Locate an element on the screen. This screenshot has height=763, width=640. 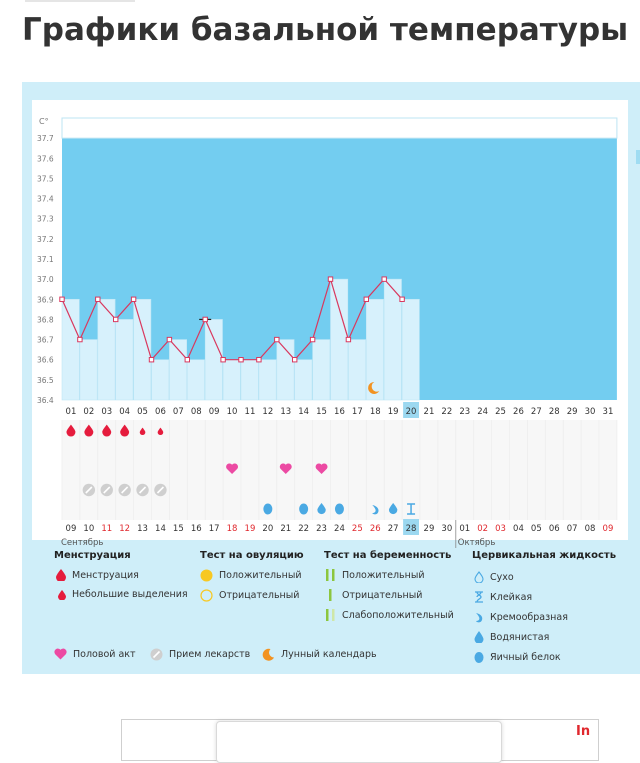
x-bottom-label: 06 is located at coordinates (554, 529).